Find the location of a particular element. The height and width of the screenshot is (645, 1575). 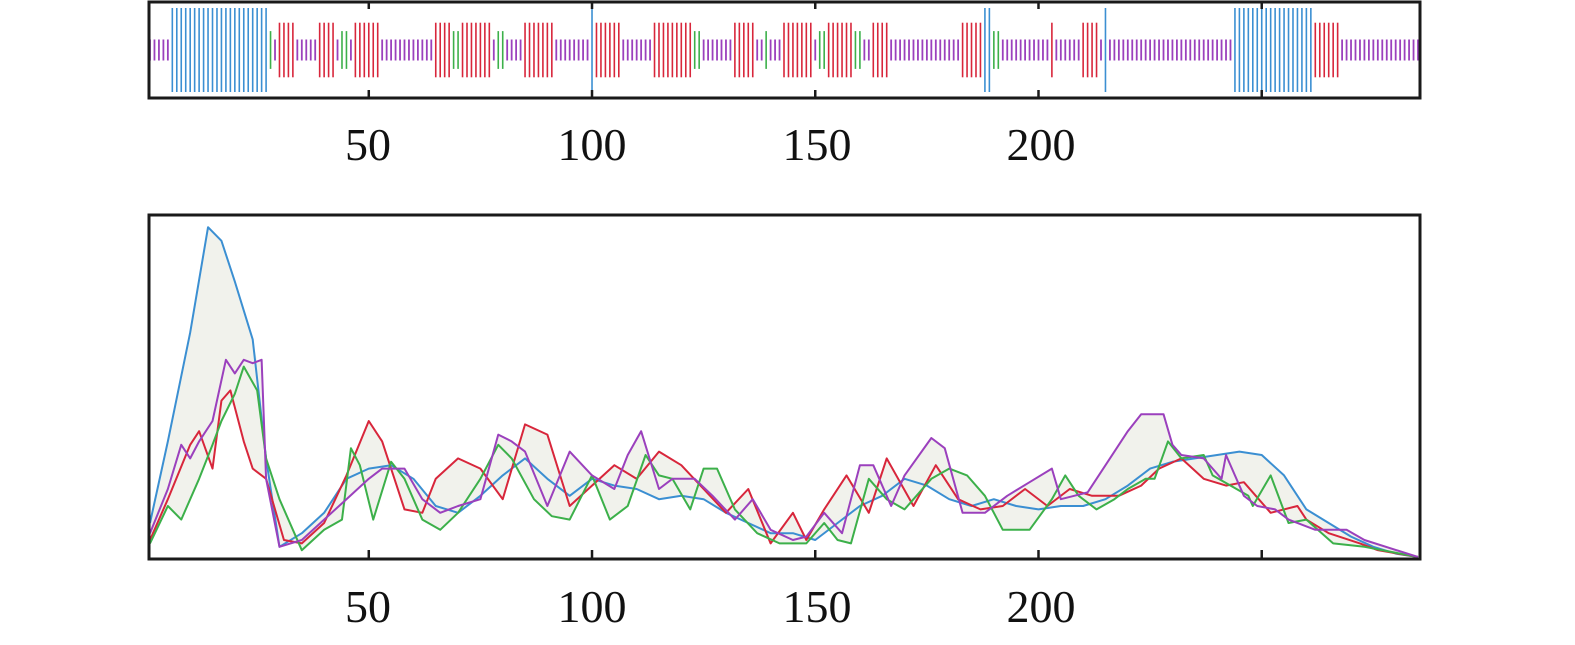

bottom-x-ticks is located at coordinates (815, 554).